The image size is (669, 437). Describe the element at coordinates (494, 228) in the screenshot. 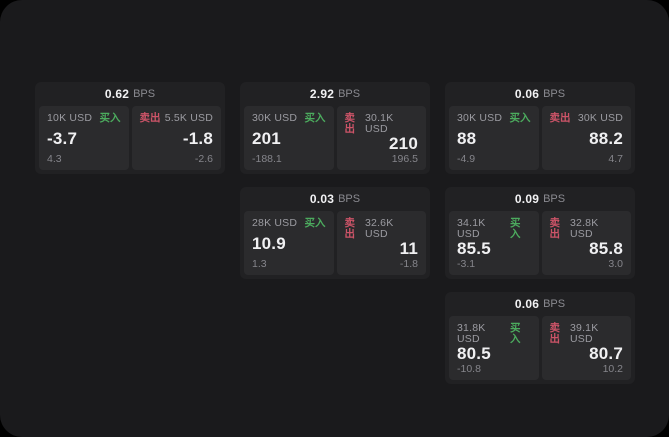

I see `buy-panel-top: 34.1K USD 买入` at that location.